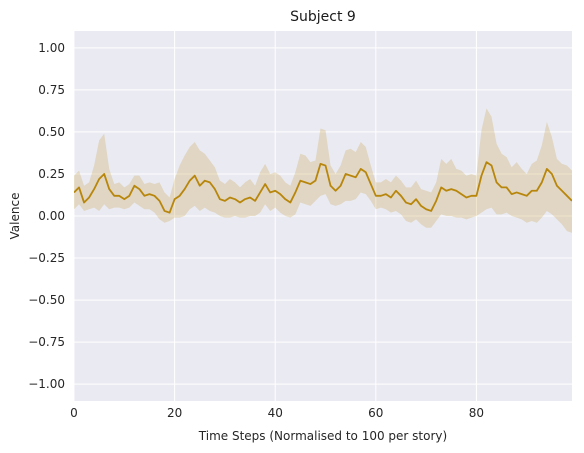 The image size is (584, 453). What do you see at coordinates (46, 384) in the screenshot?
I see `y-tick-label: −1.00` at bounding box center [46, 384].